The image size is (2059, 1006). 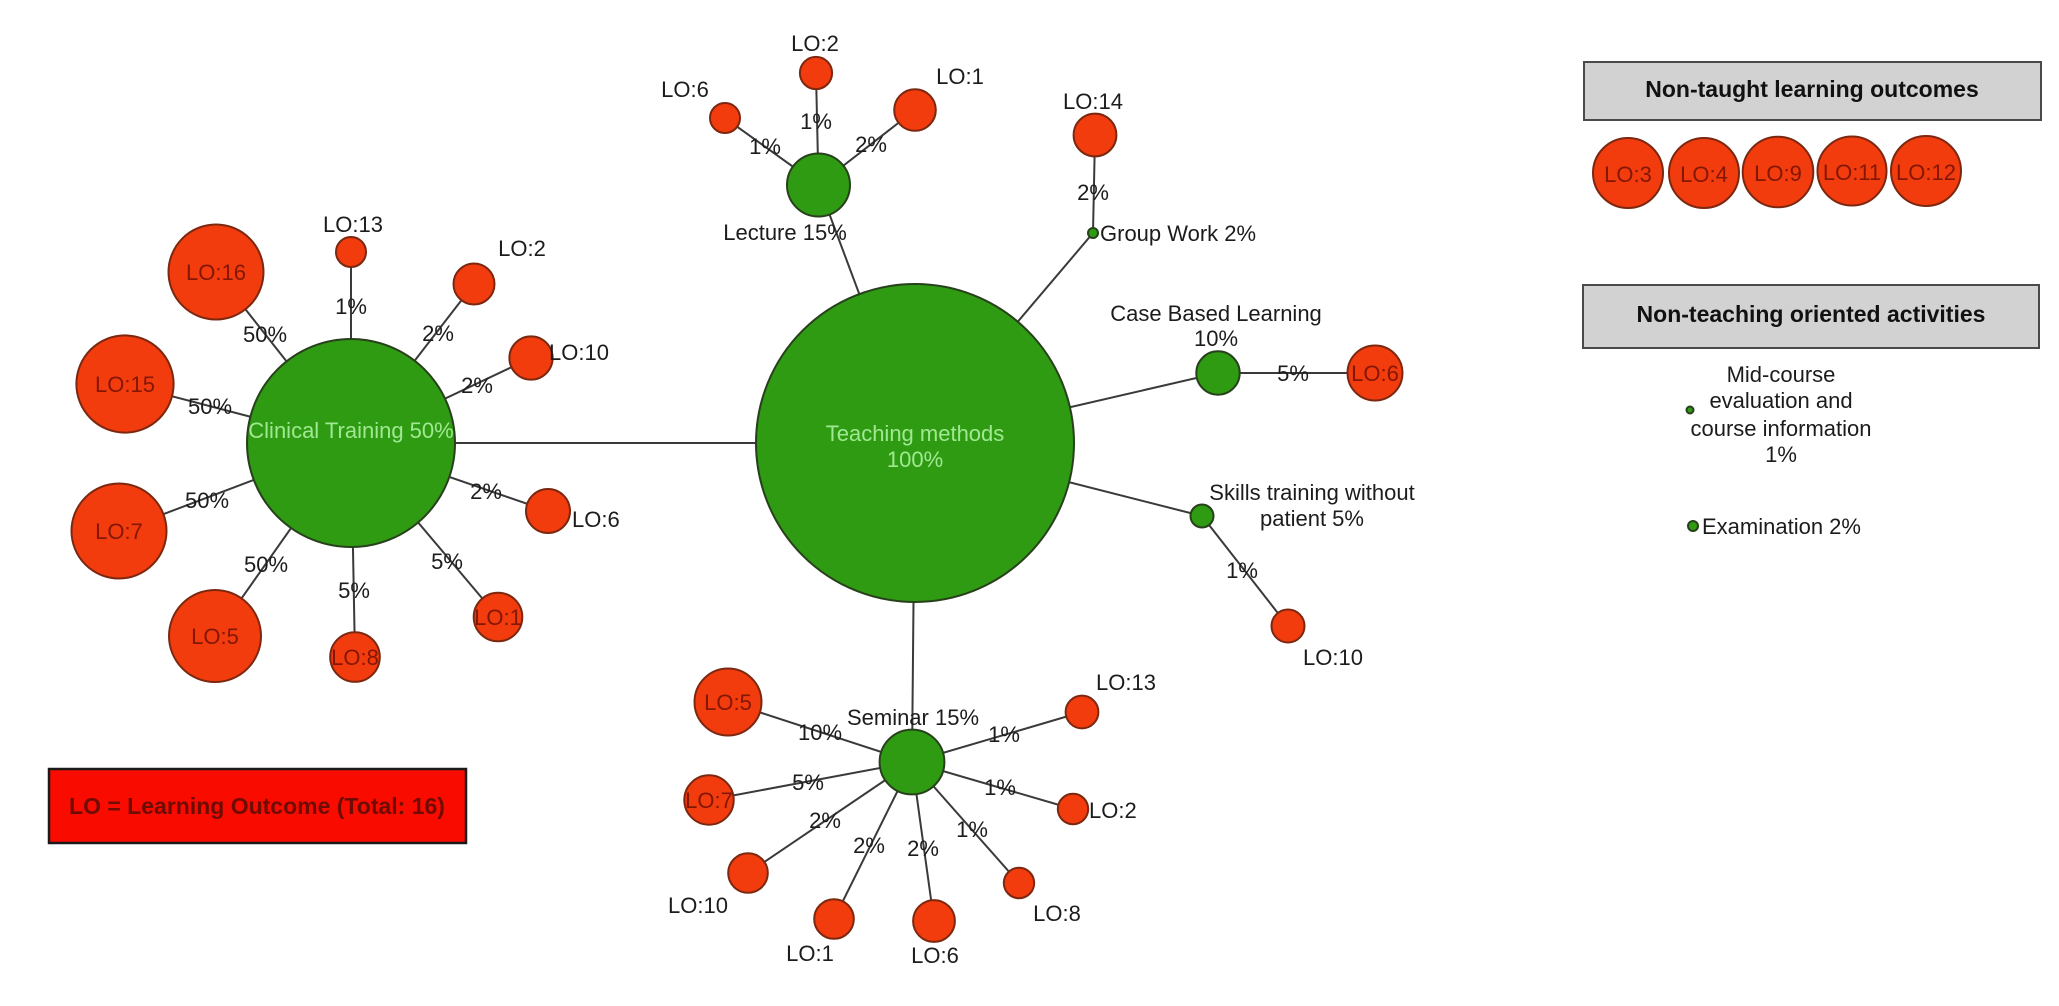 I want to click on svg-text: Examination 2%, so click(x=1781, y=526).